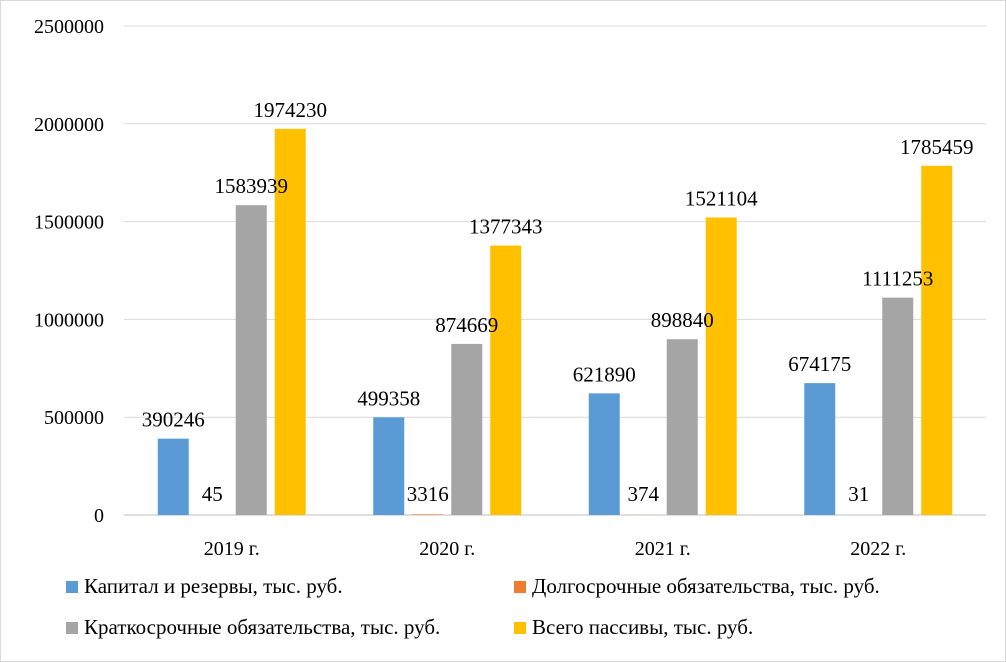 This screenshot has width=1006, height=662. What do you see at coordinates (74, 418) in the screenshot?
I see `y-tick-label: 500000` at bounding box center [74, 418].